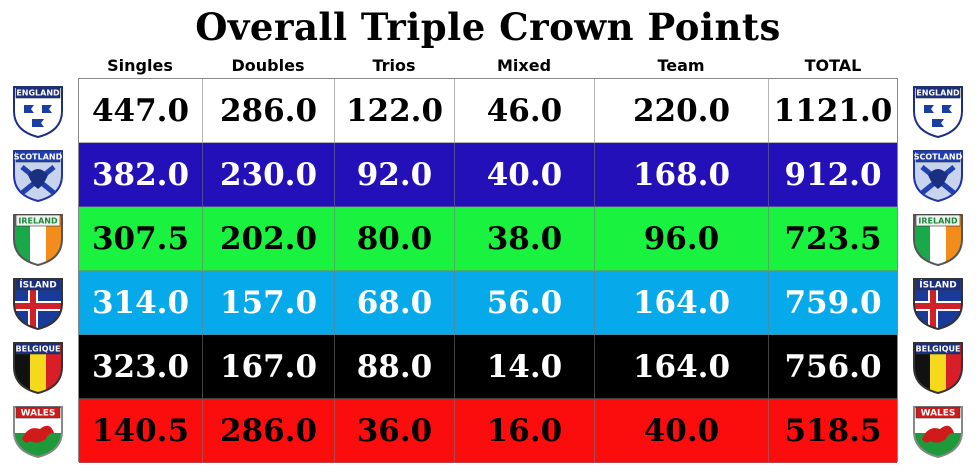 This screenshot has width=976, height=474. What do you see at coordinates (488, 27) in the screenshot?
I see `page-title: Overall Triple Crown Points` at bounding box center [488, 27].